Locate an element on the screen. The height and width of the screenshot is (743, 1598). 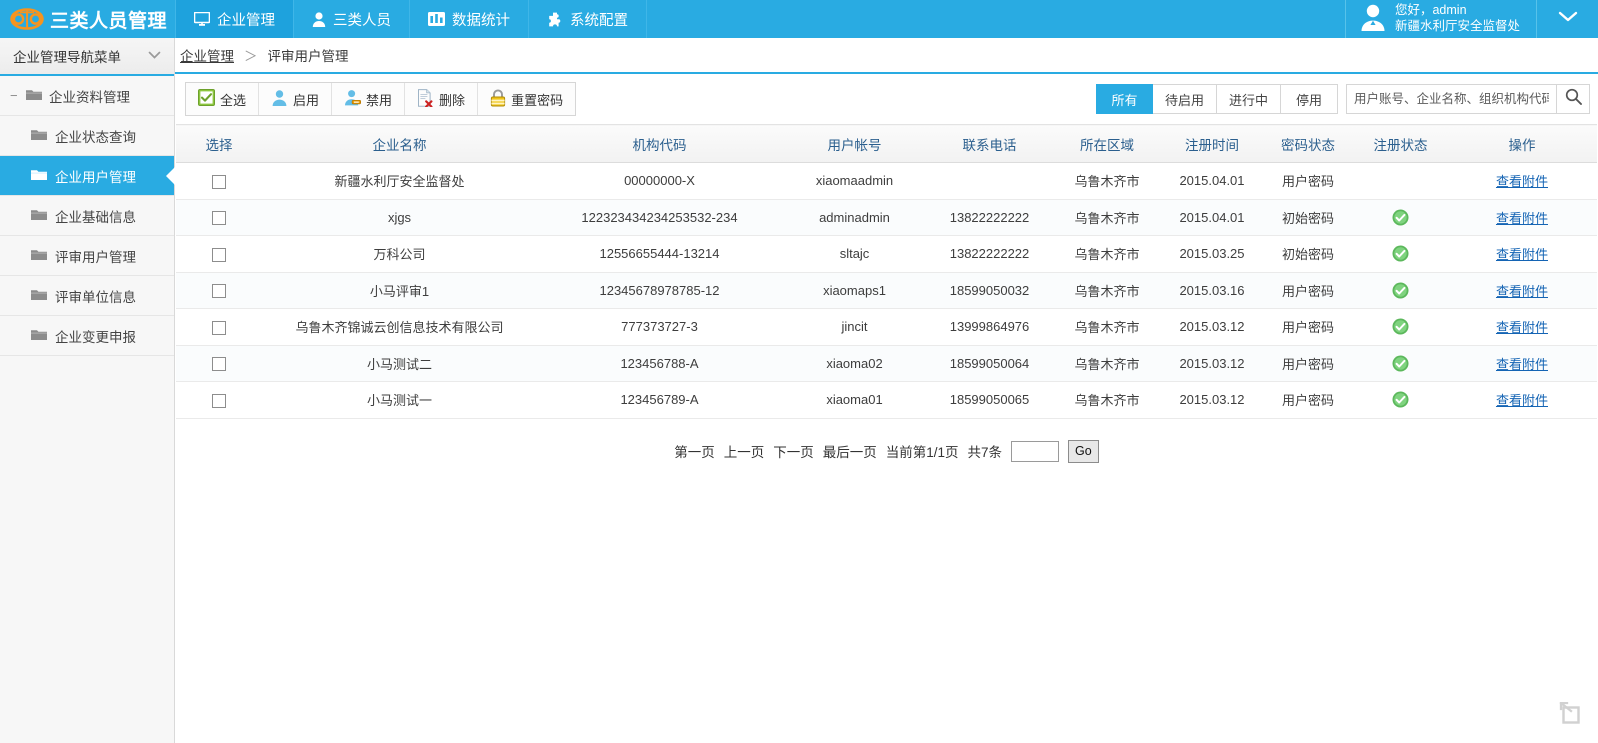
sidebar-item-enterprise-users: 企业用户管理 is located at coordinates (87, 176).